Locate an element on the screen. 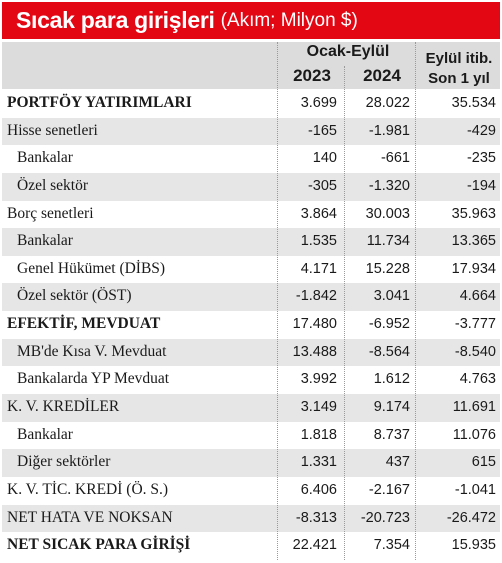 The height and width of the screenshot is (563, 502). cell-2024: 1.612 is located at coordinates (391, 379).